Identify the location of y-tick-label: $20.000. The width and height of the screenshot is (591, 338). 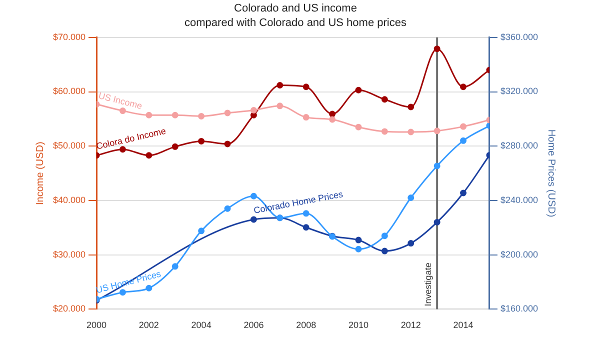
(69, 309).